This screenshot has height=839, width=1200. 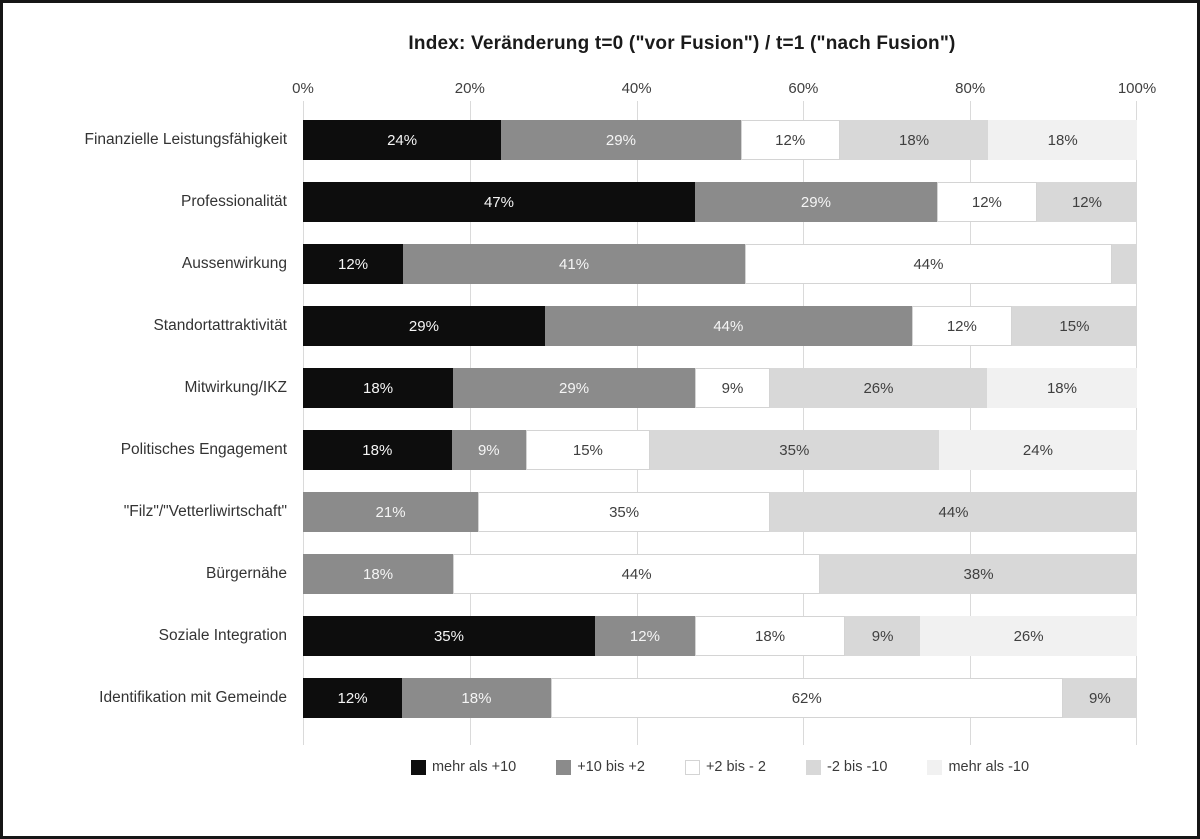 I want to click on category-row: "Filz"/"Vetterliwirtschaft" 21% 35% 44%, so click(x=600, y=512).